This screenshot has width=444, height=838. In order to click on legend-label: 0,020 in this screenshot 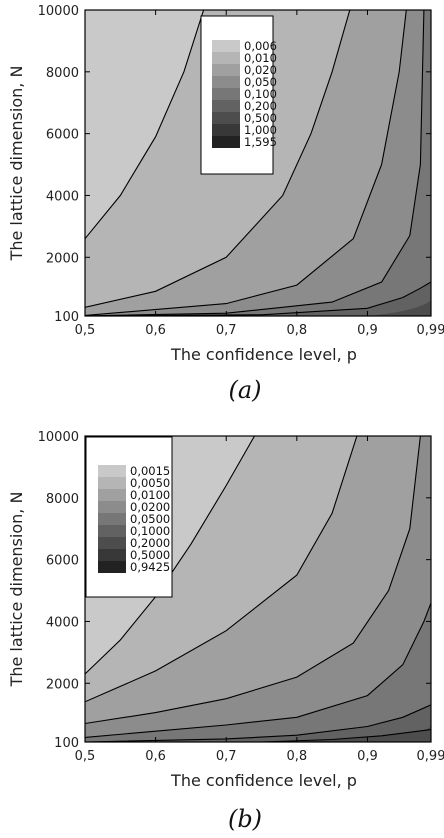, I will do `click(260, 70)`.